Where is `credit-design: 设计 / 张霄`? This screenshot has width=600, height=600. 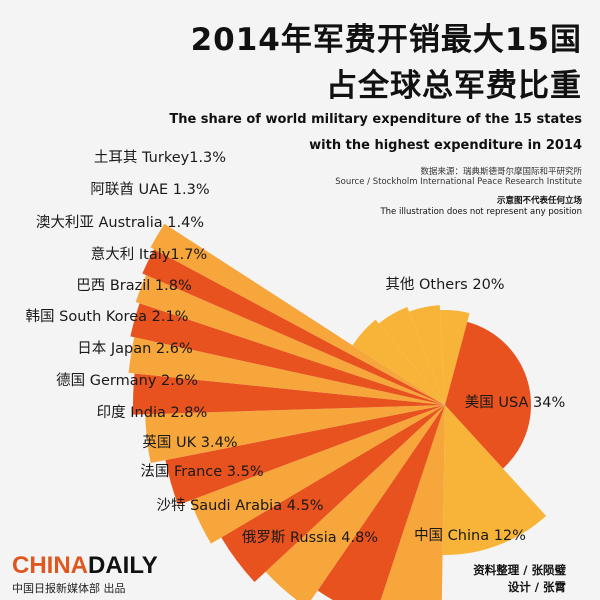 credit-design: 设计 / 张霄 is located at coordinates (536, 587).